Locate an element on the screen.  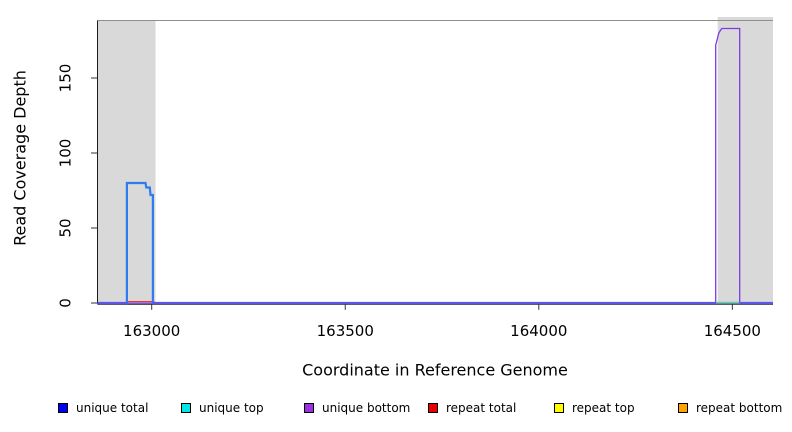
legend-label-repeat-bottom: repeat bottom is located at coordinates (739, 408).